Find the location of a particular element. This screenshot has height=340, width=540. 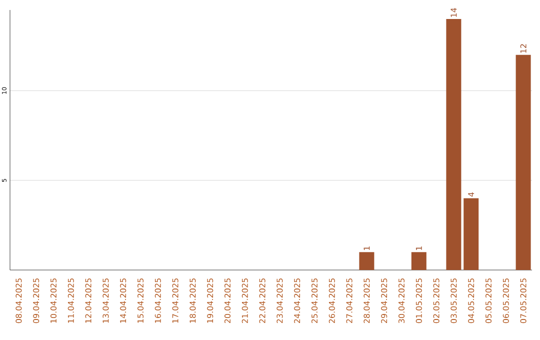

x-tick-label: 21.04.2025 is located at coordinates (245, 301).